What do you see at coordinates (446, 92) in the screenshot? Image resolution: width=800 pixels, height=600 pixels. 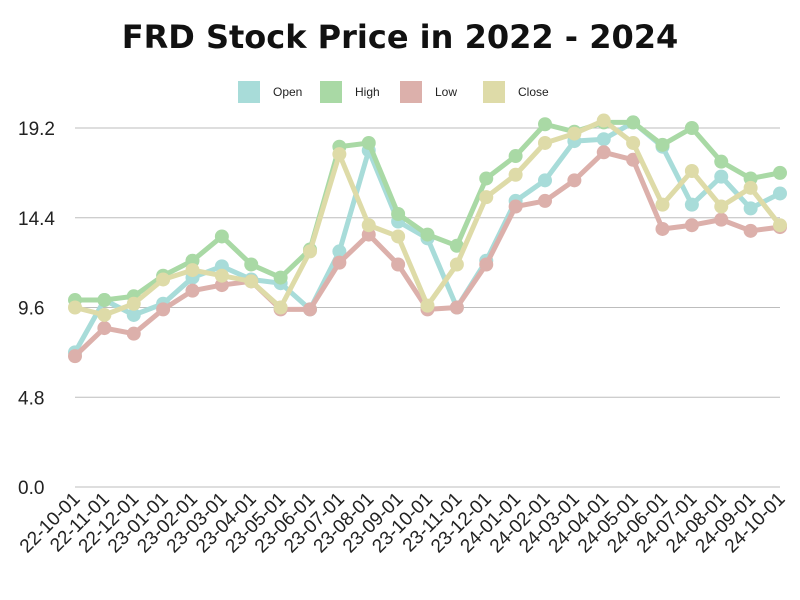 I see `legend-label: Low` at bounding box center [446, 92].